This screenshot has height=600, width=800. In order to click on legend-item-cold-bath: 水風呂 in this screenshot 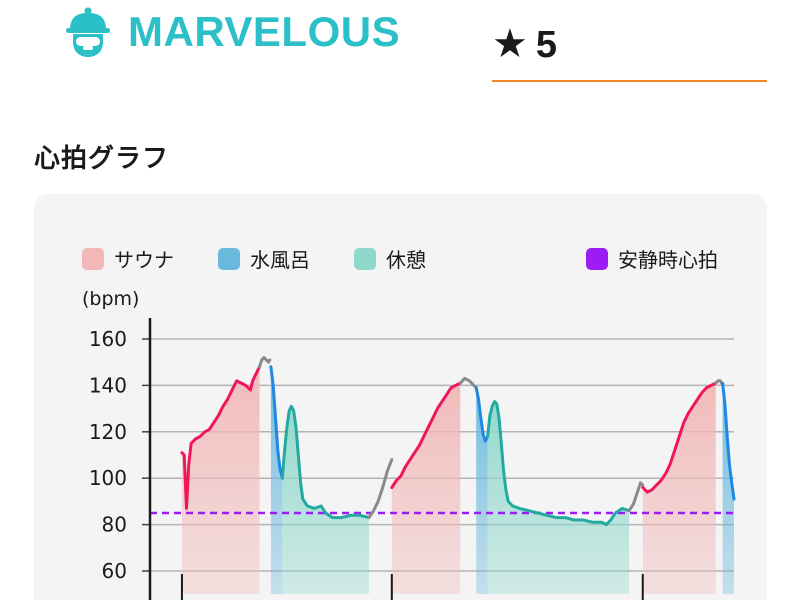, I will do `click(264, 258)`.